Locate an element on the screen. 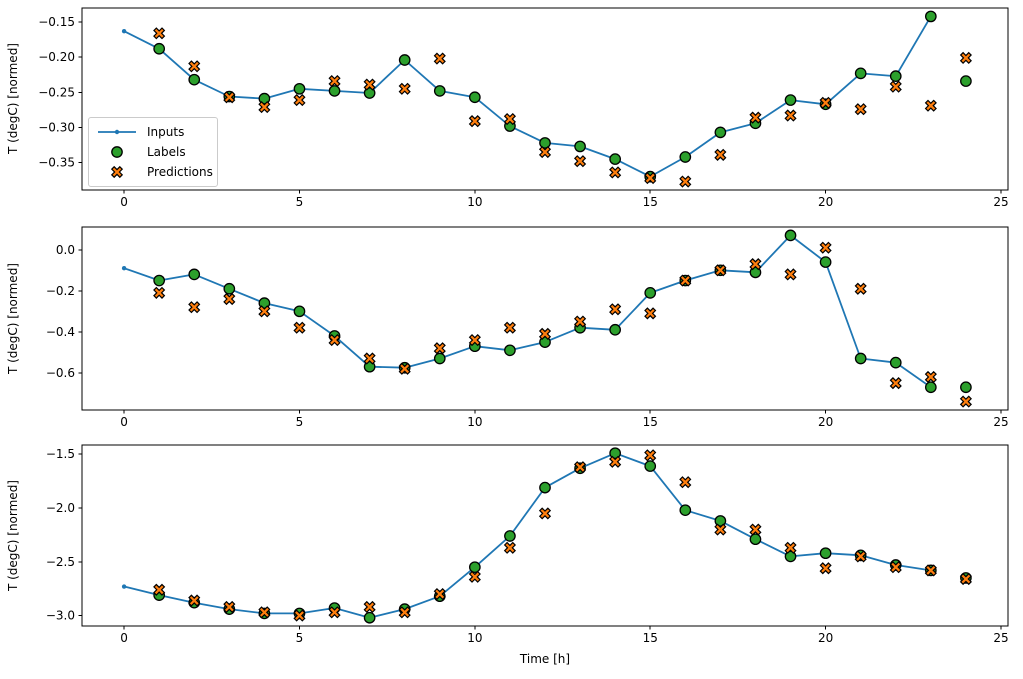  x-tick-label: 10 is located at coordinates (474, 202).